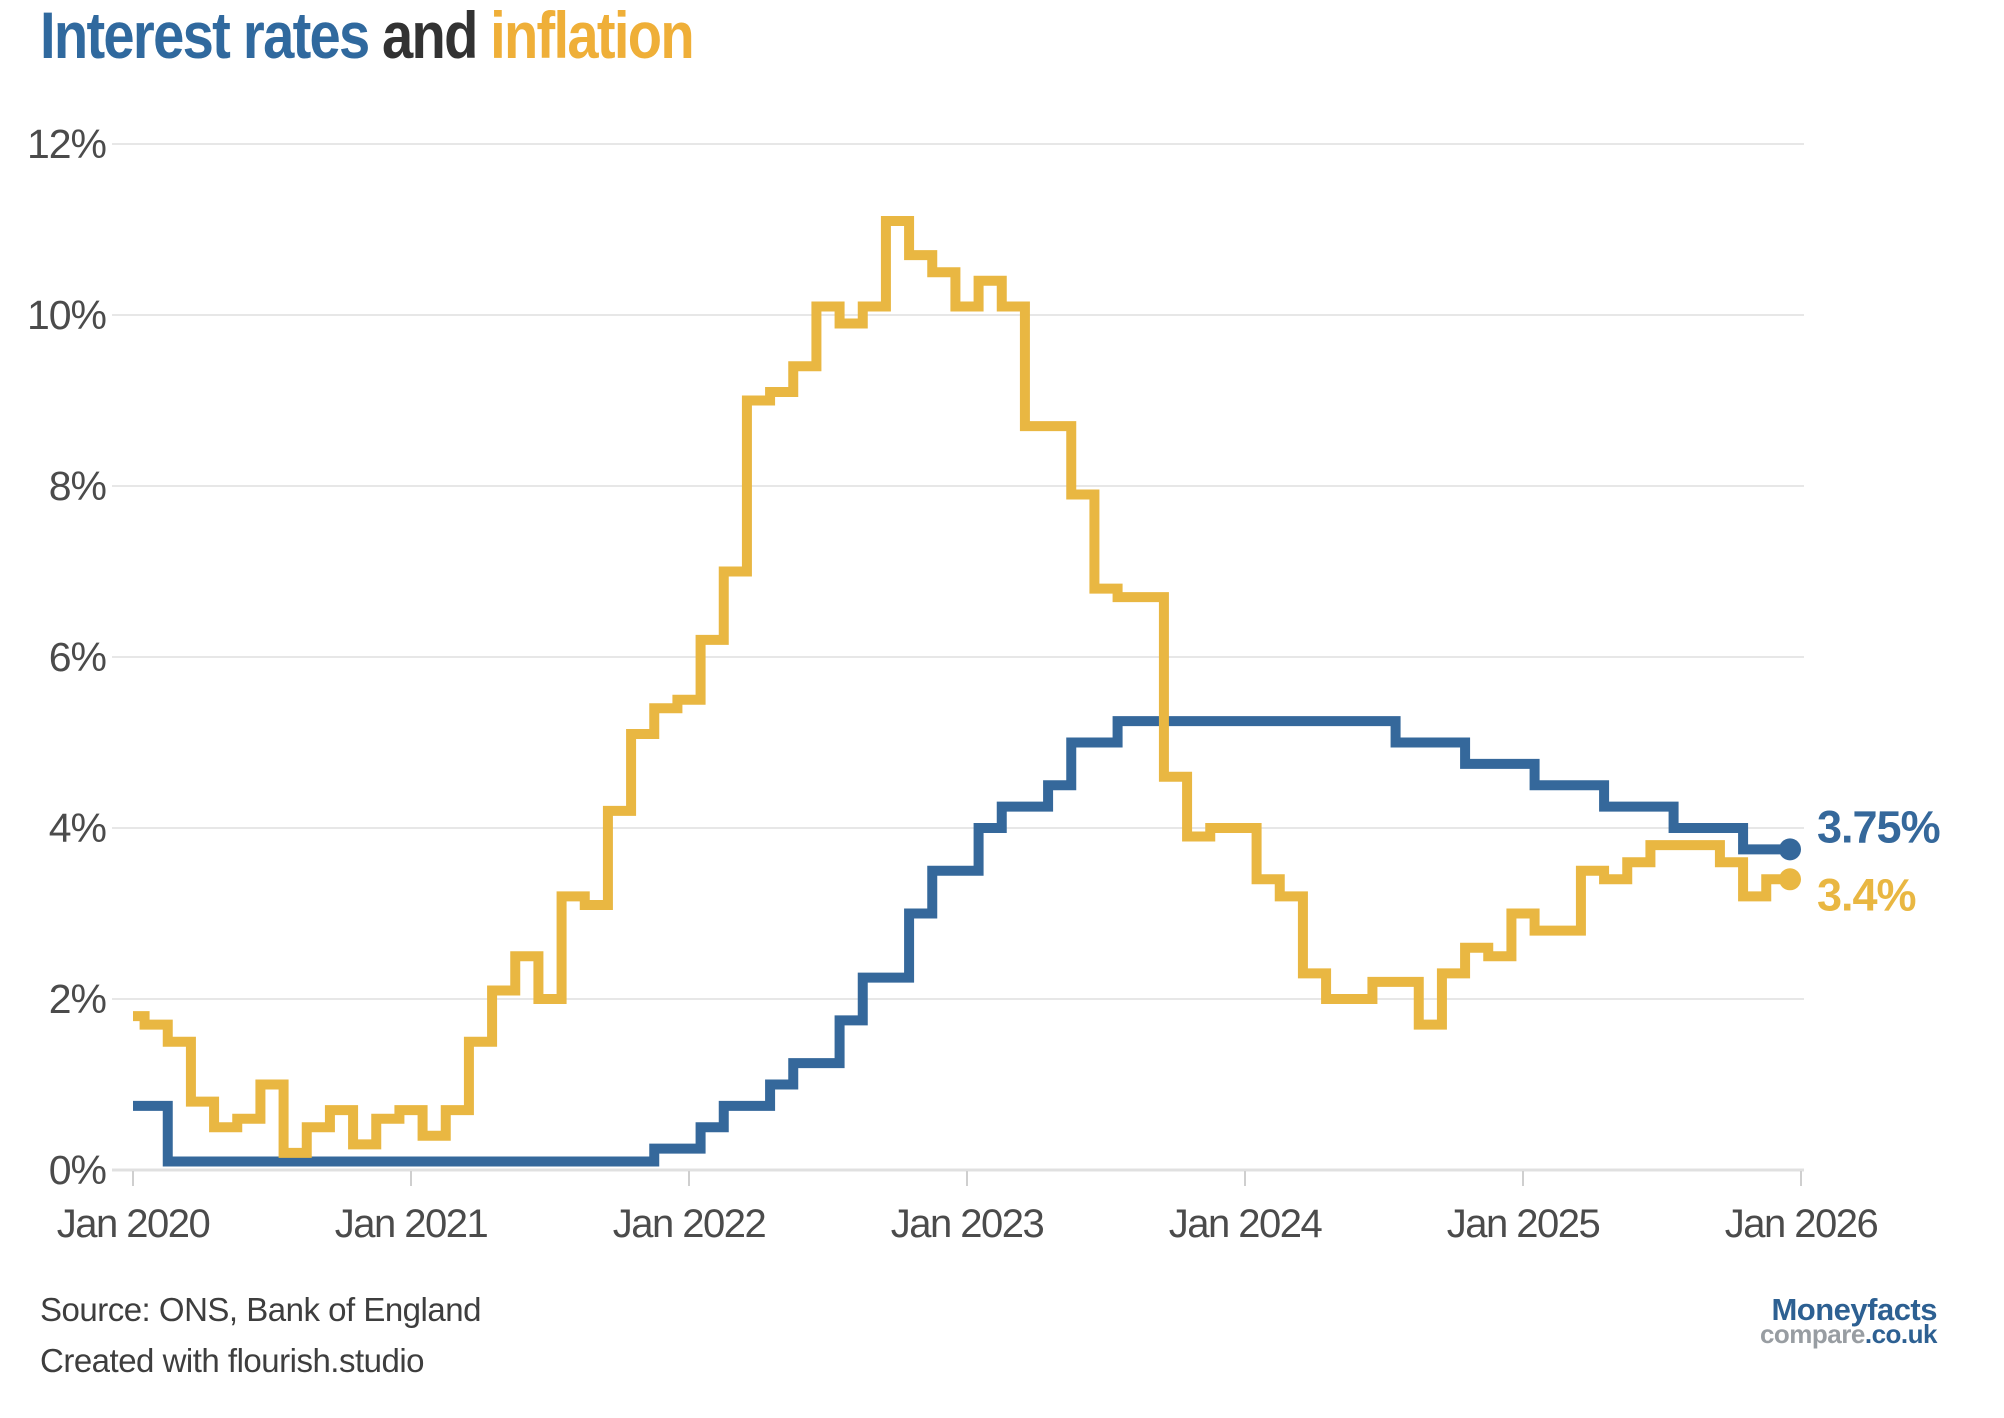 This screenshot has width=2004, height=1418. I want to click on y-tick-label-6%: 6%, so click(77, 657).